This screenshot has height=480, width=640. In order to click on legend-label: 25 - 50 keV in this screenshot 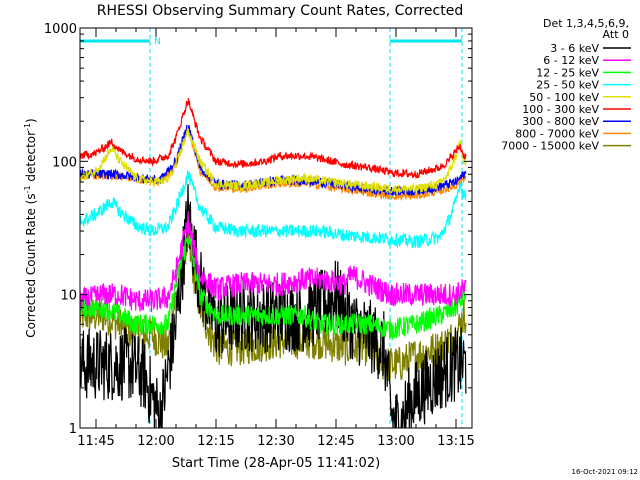, I will do `click(567, 85)`.